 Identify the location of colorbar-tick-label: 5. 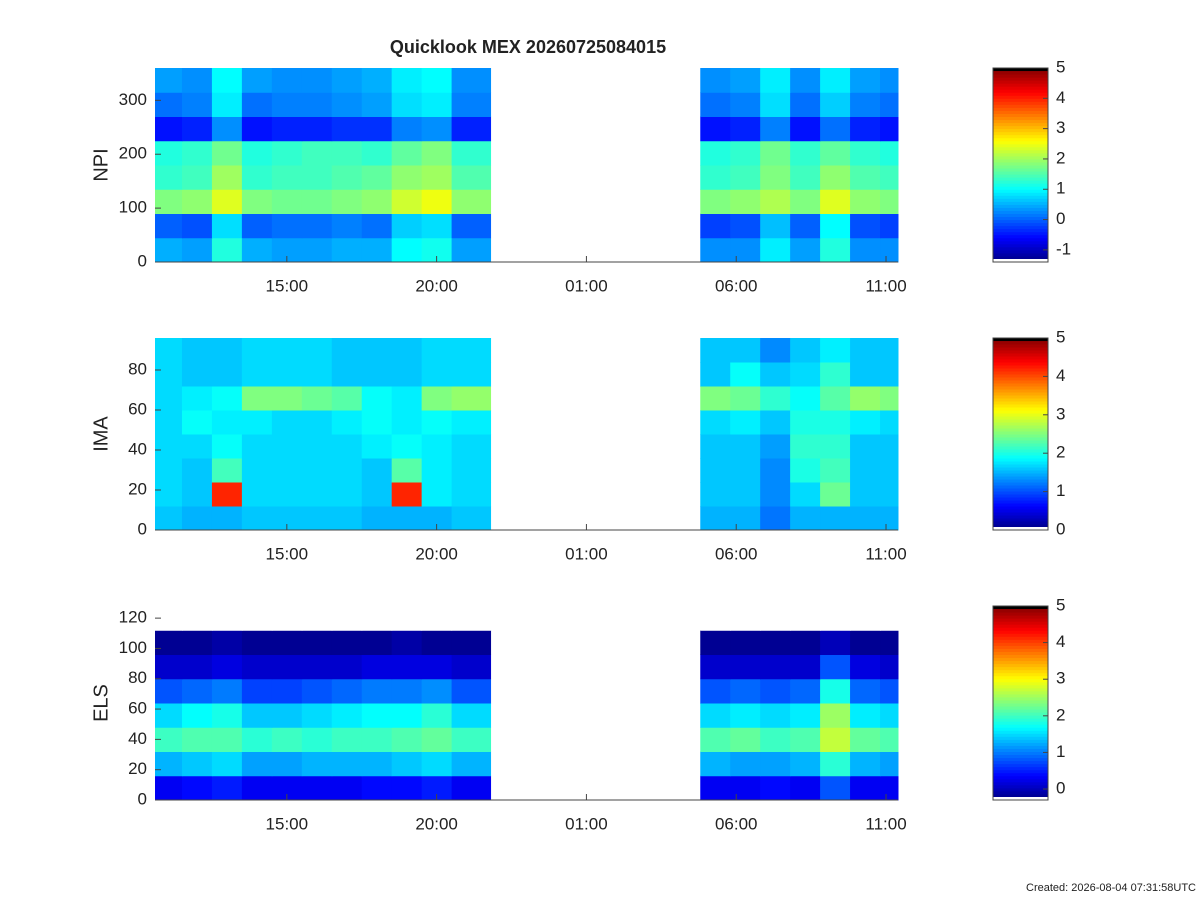
(1060, 336).